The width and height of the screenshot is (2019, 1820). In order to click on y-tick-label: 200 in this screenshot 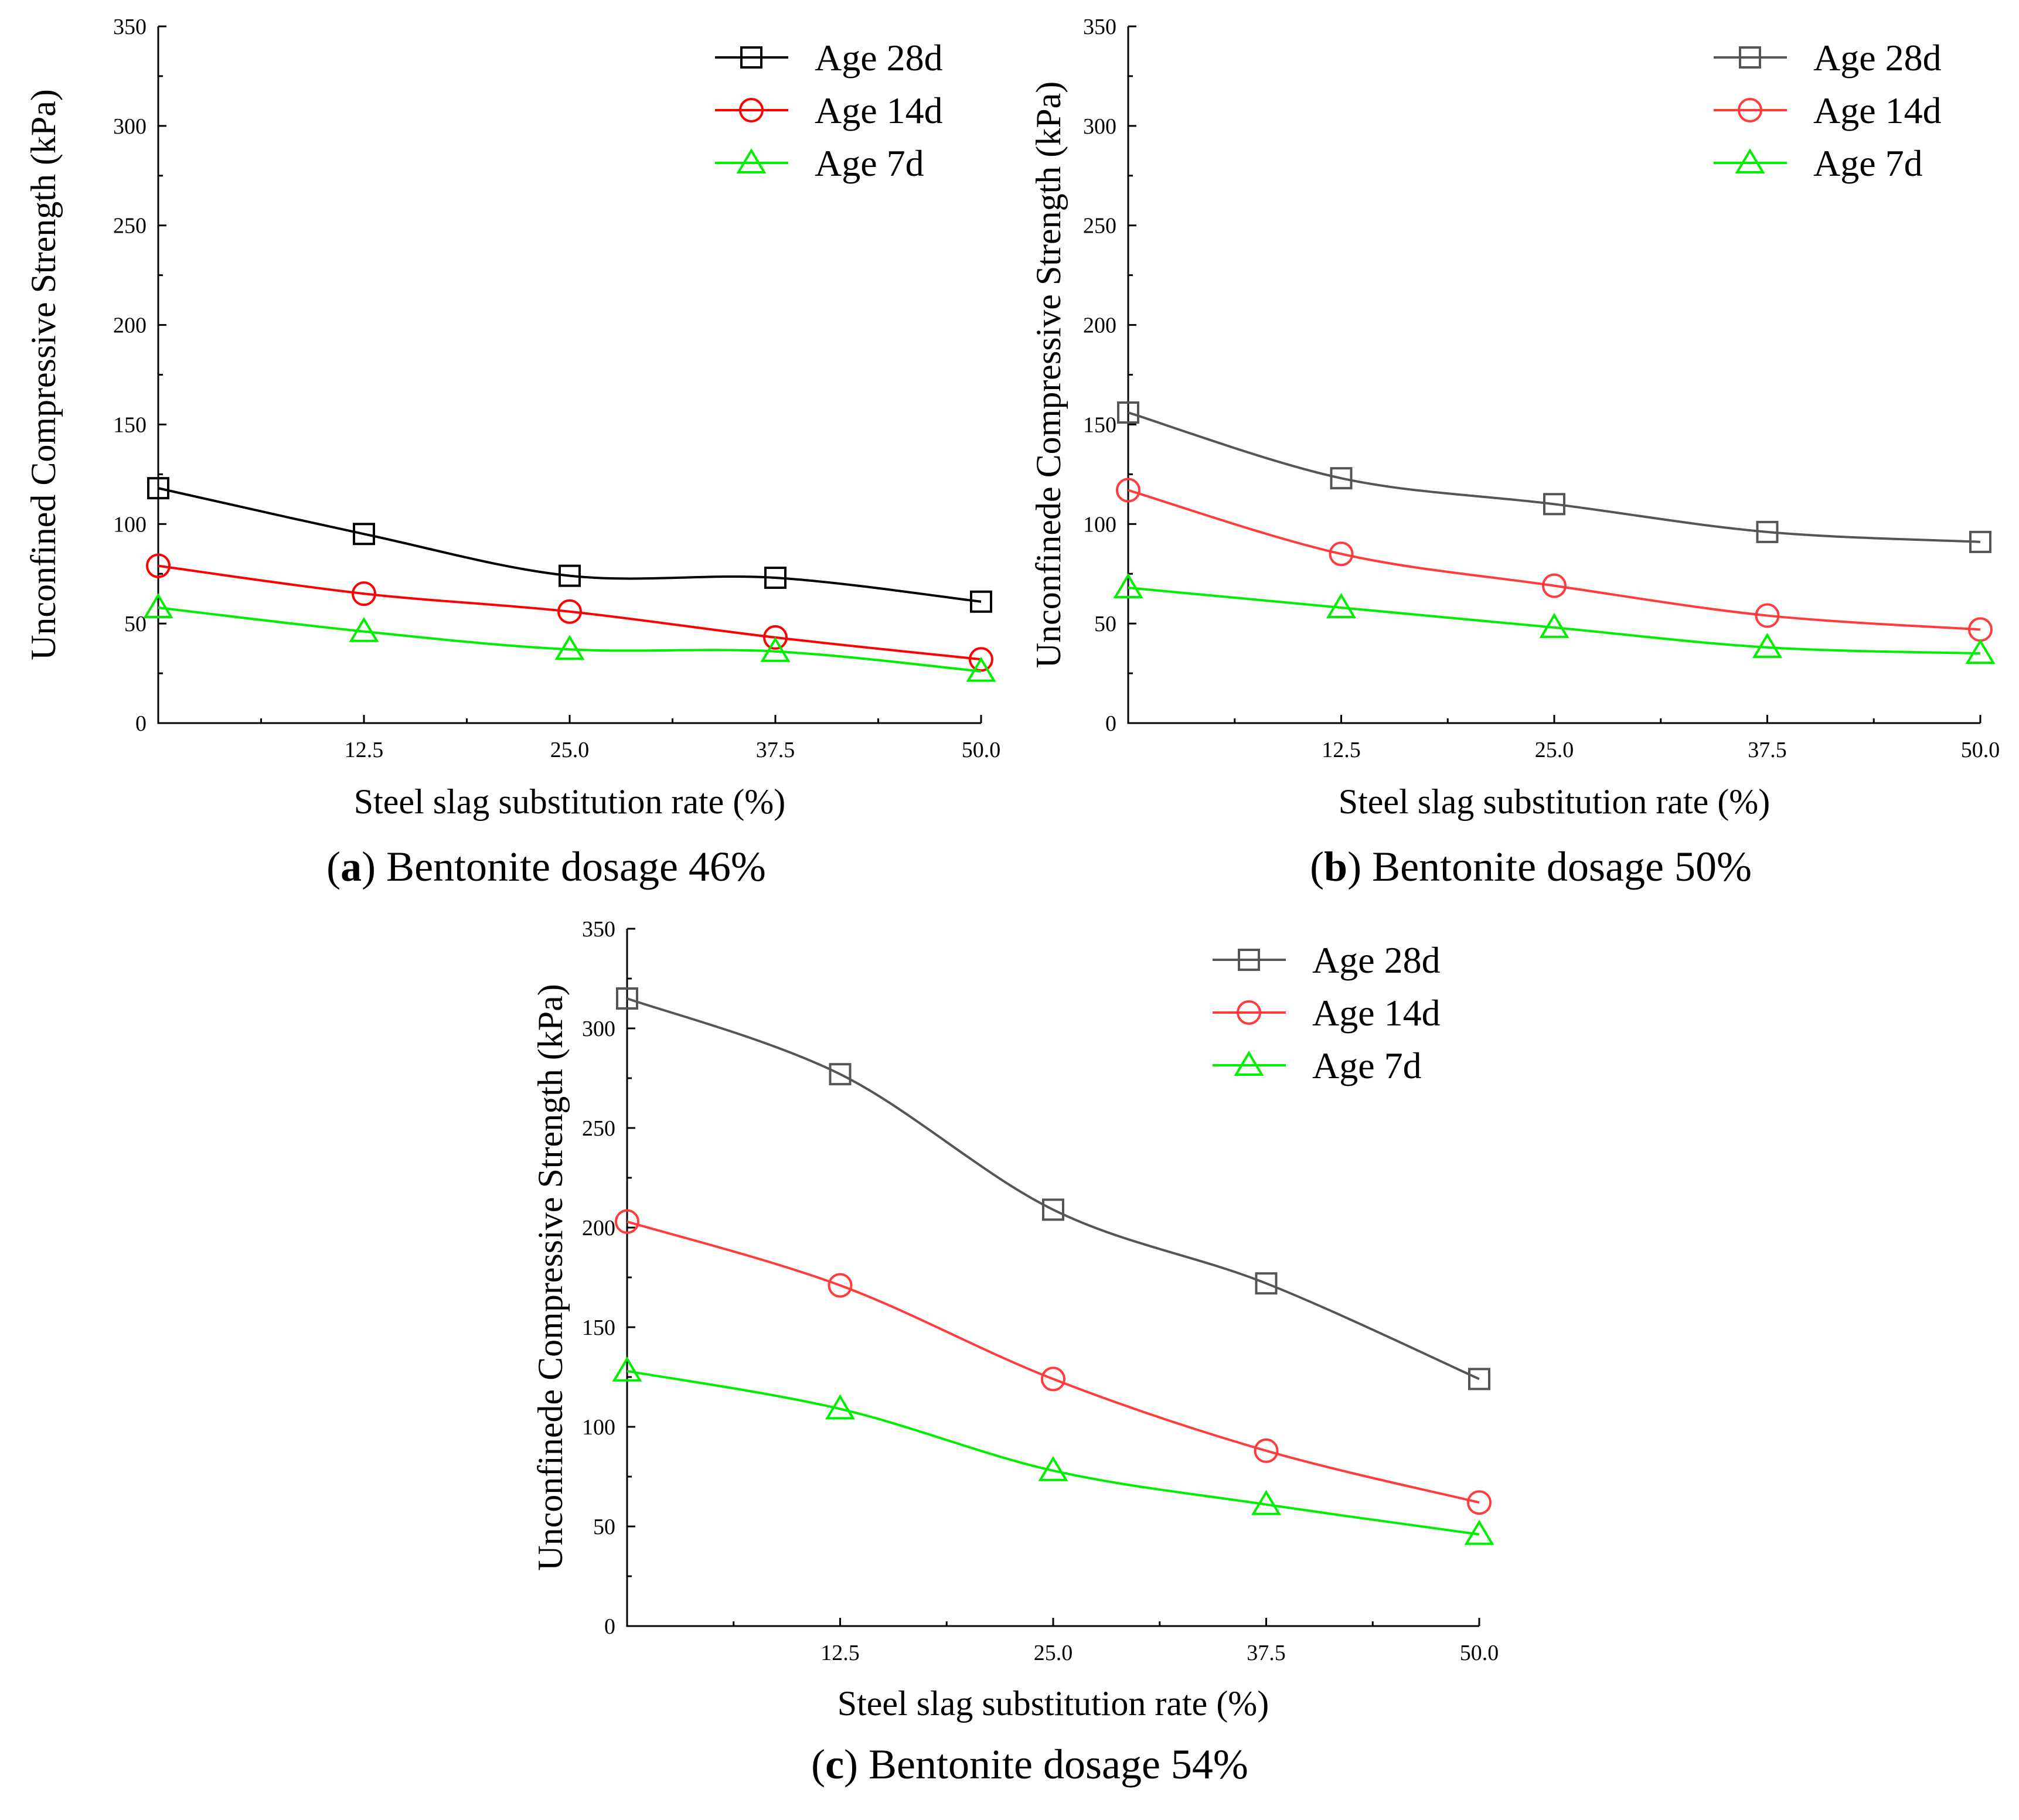, I will do `click(130, 325)`.